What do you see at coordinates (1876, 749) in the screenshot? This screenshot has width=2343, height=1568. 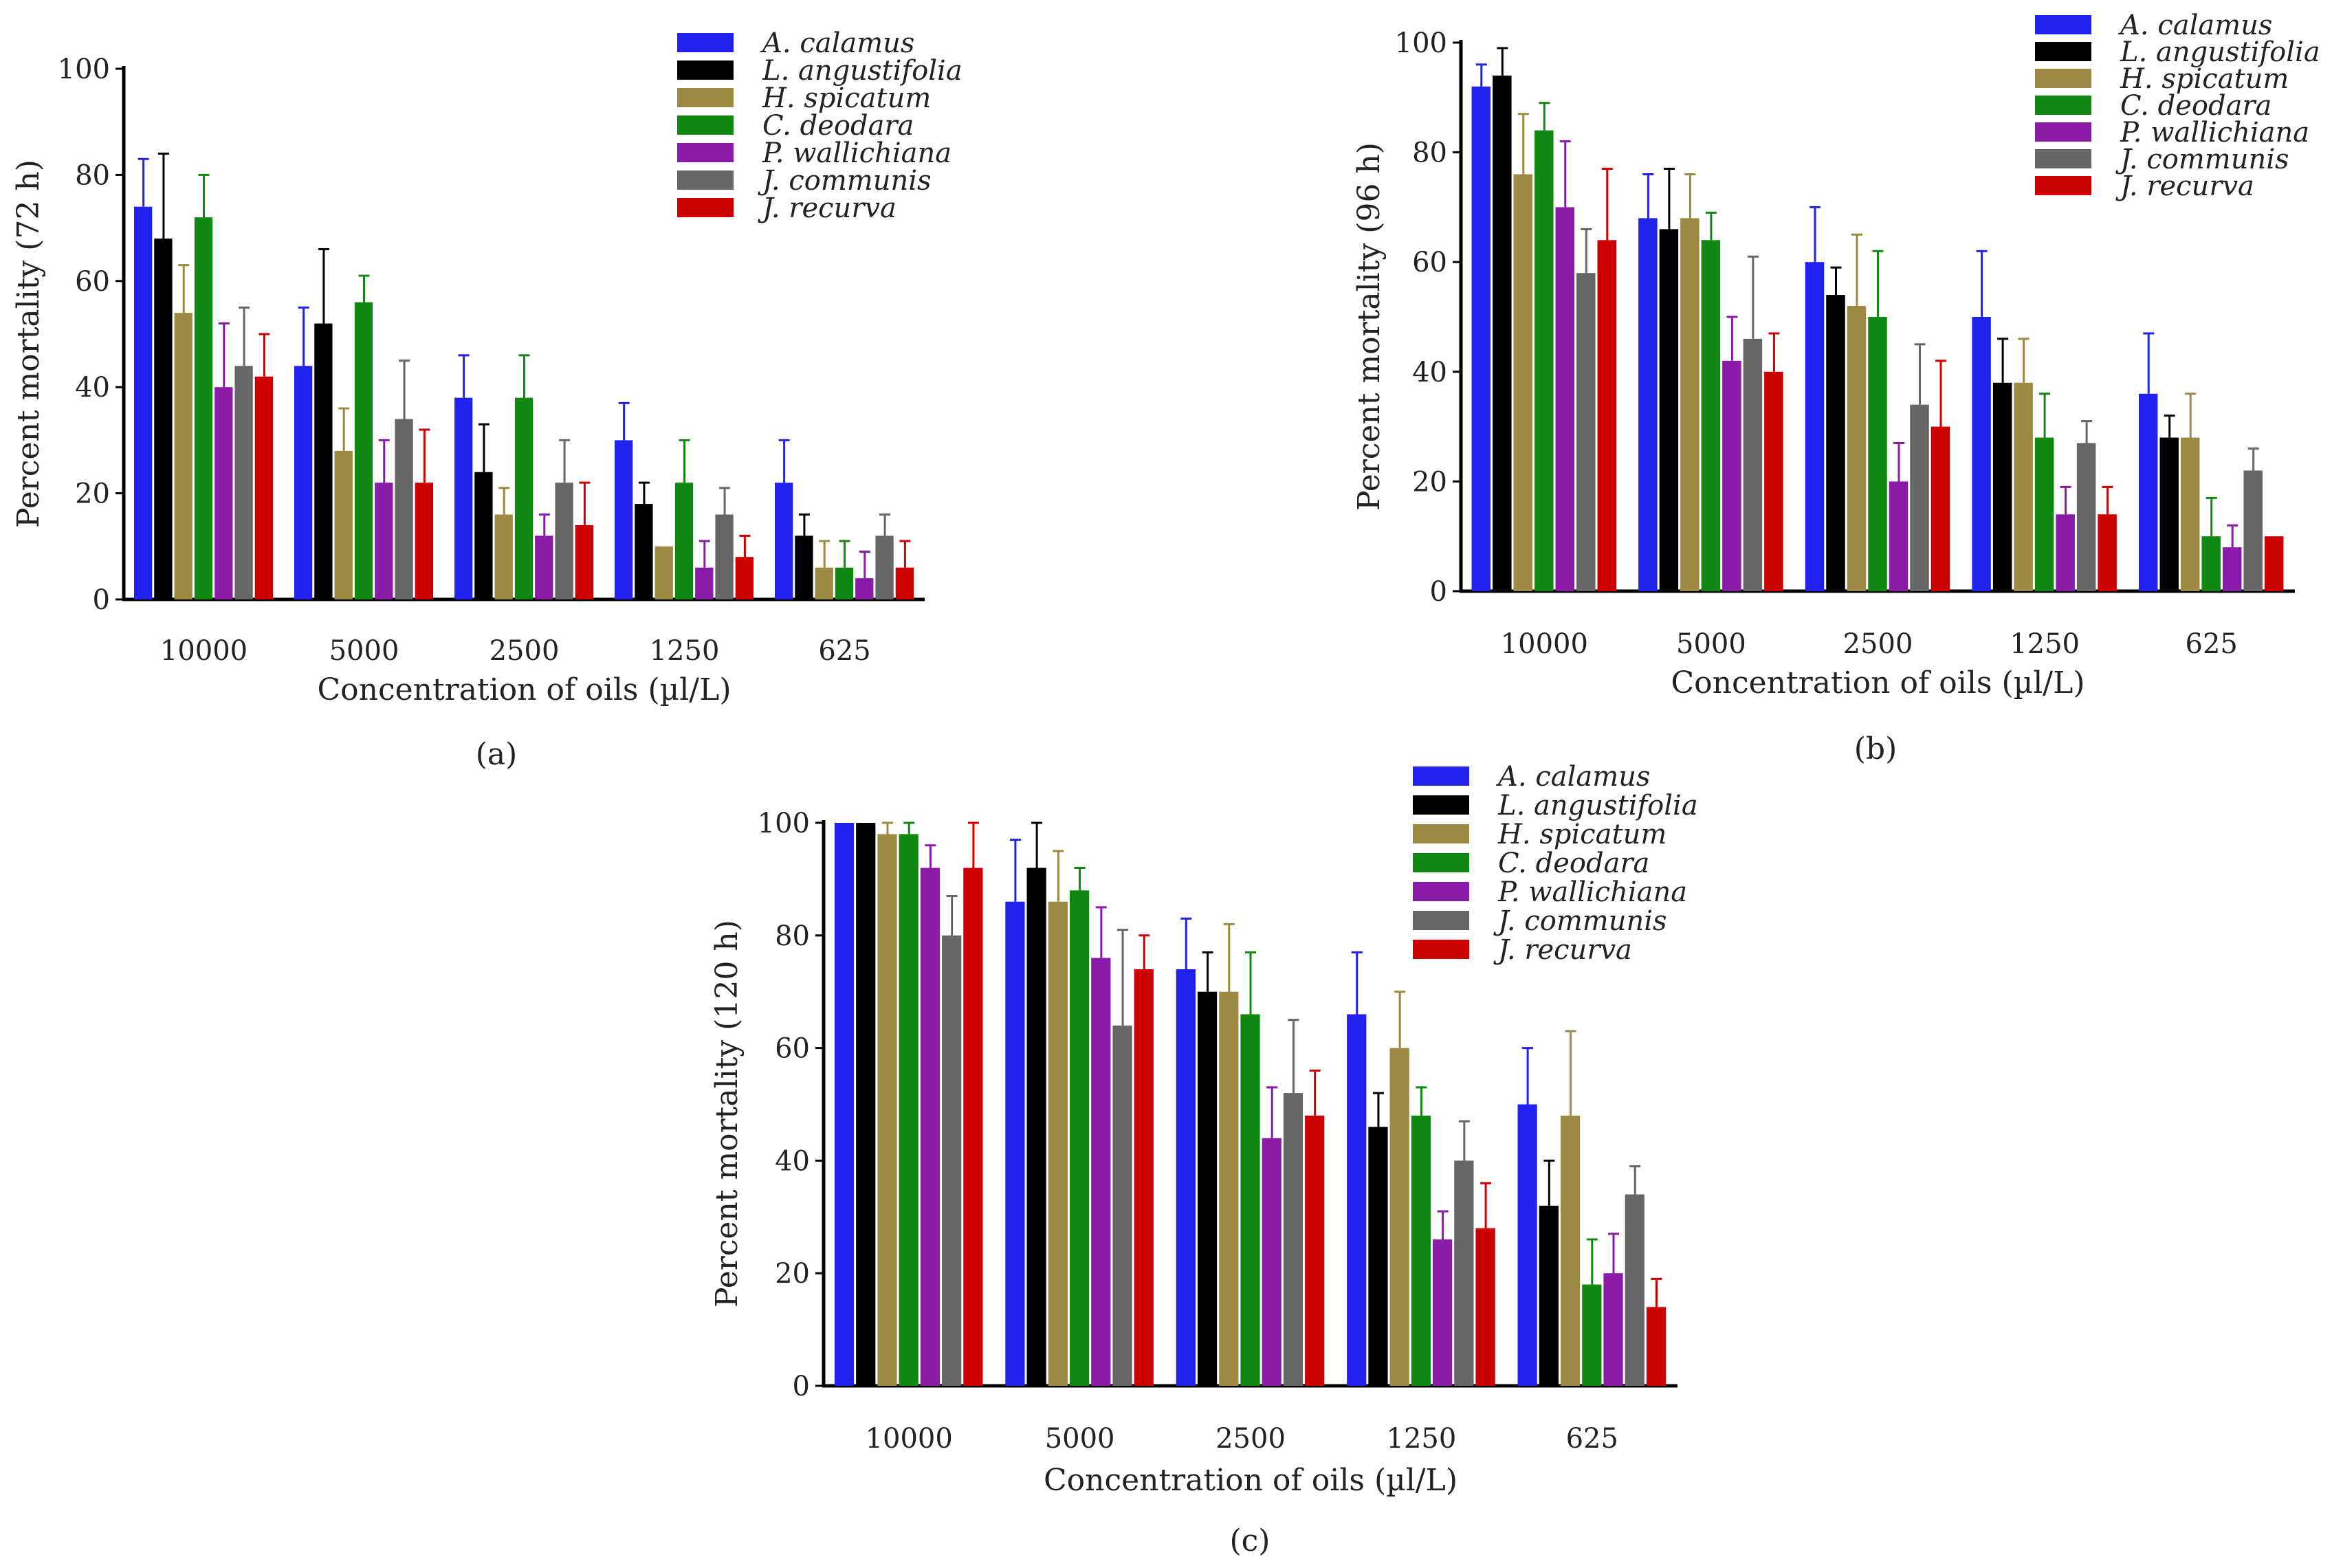 I see `panel-label: (b)` at bounding box center [1876, 749].